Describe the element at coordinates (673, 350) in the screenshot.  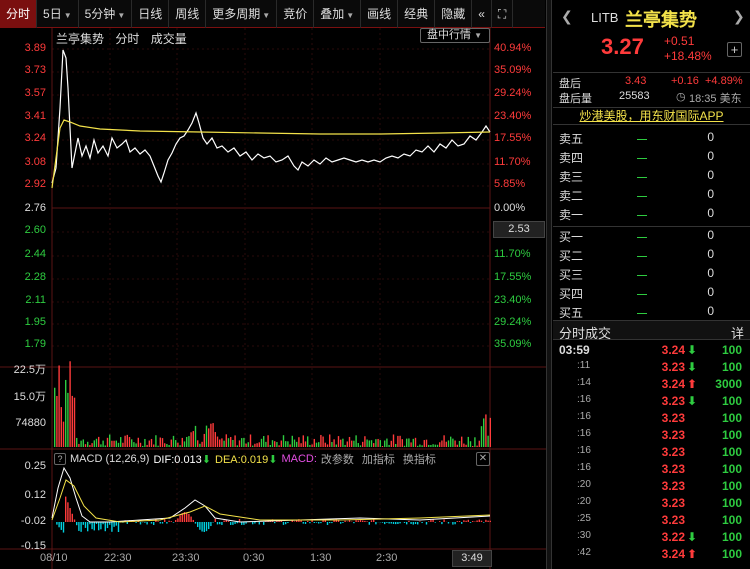
I see `trade-price: 3.24` at that location.